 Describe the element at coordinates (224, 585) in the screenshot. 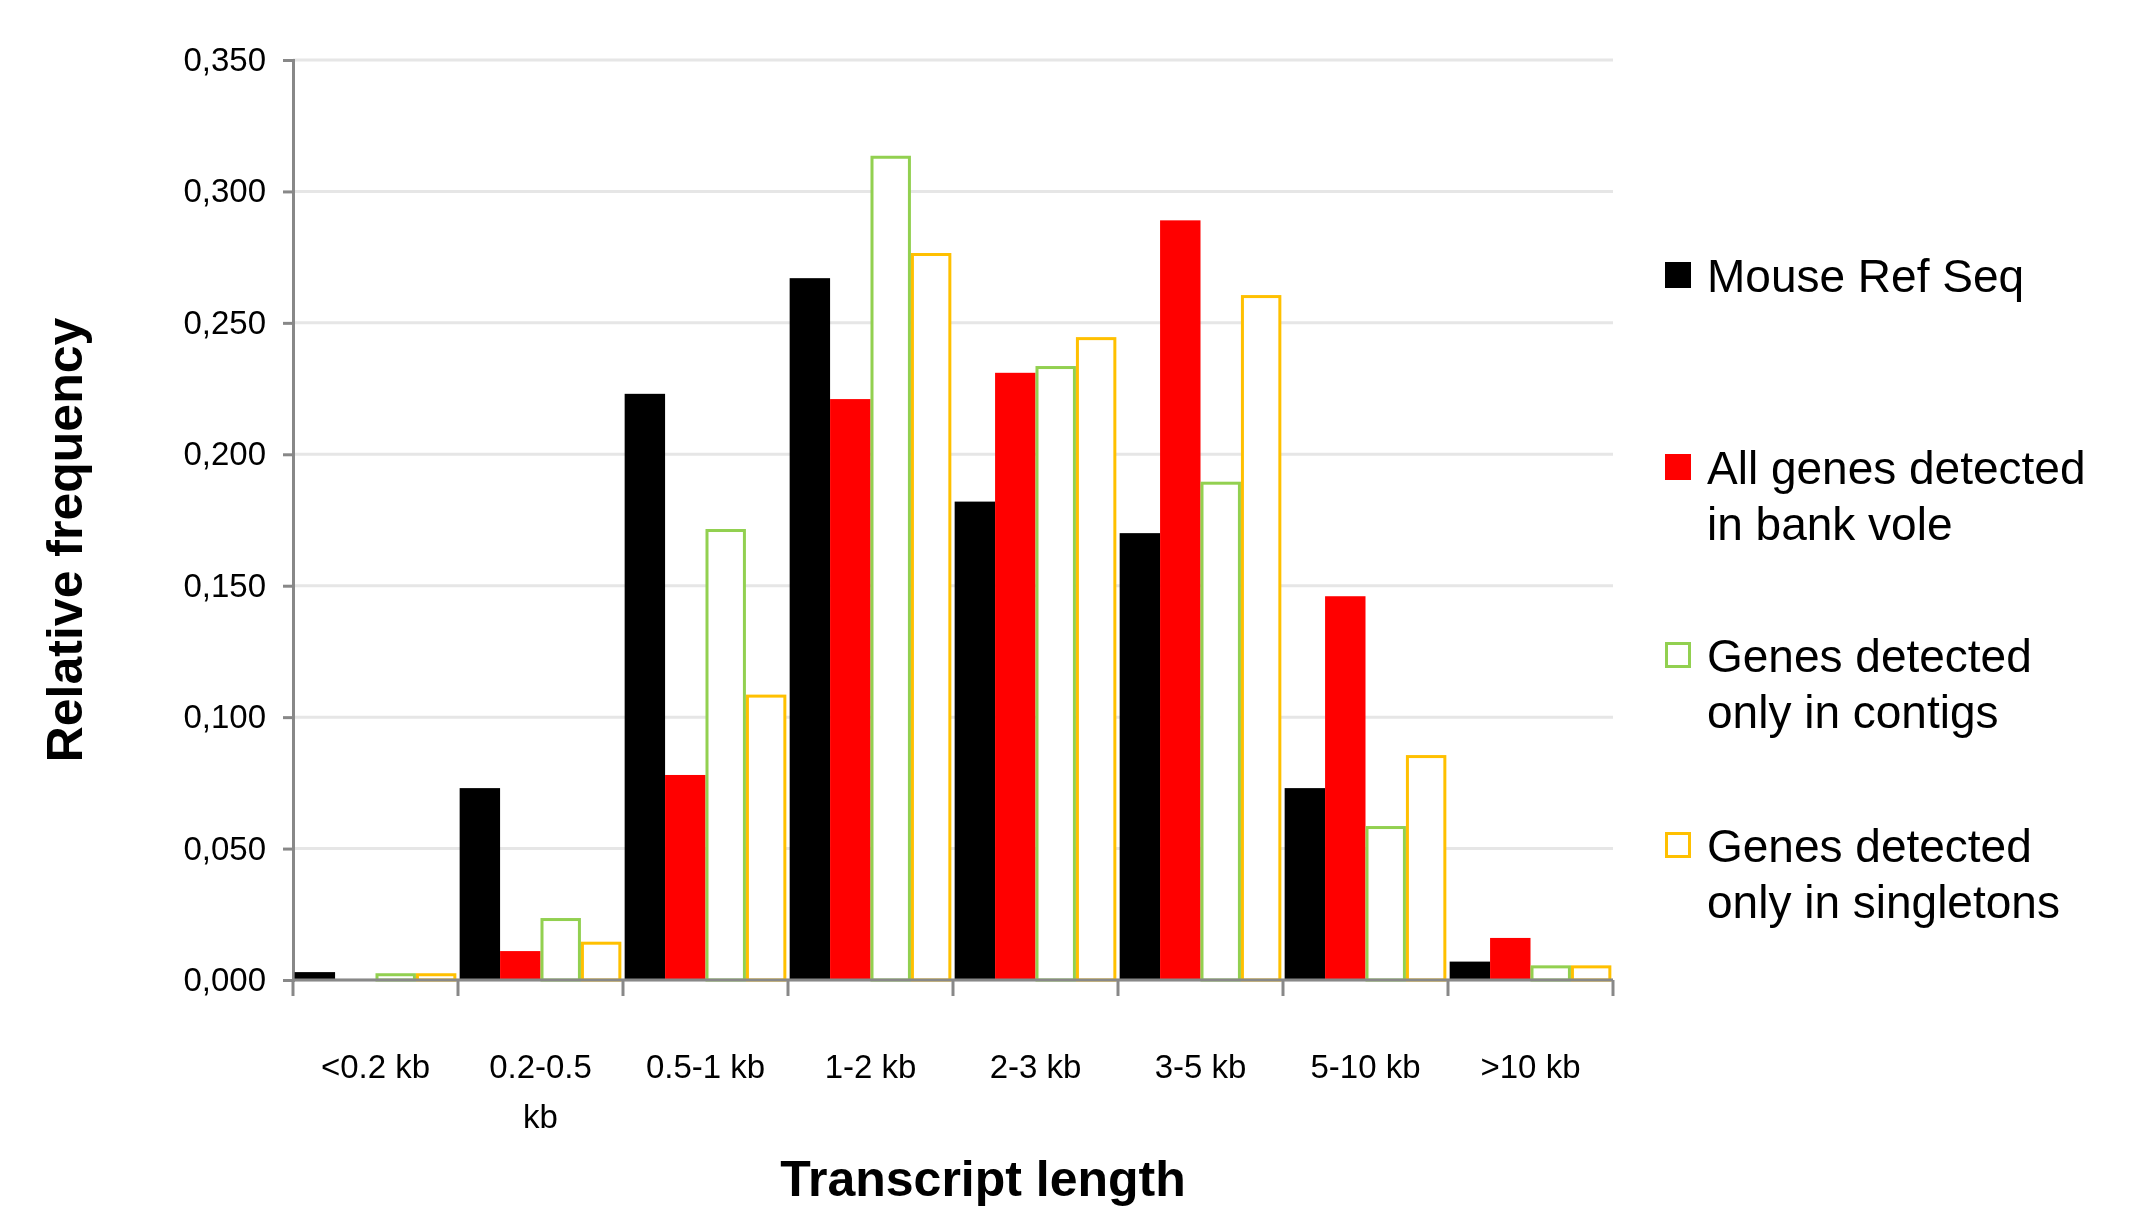

I see `y-tick-label: 0,150` at that location.